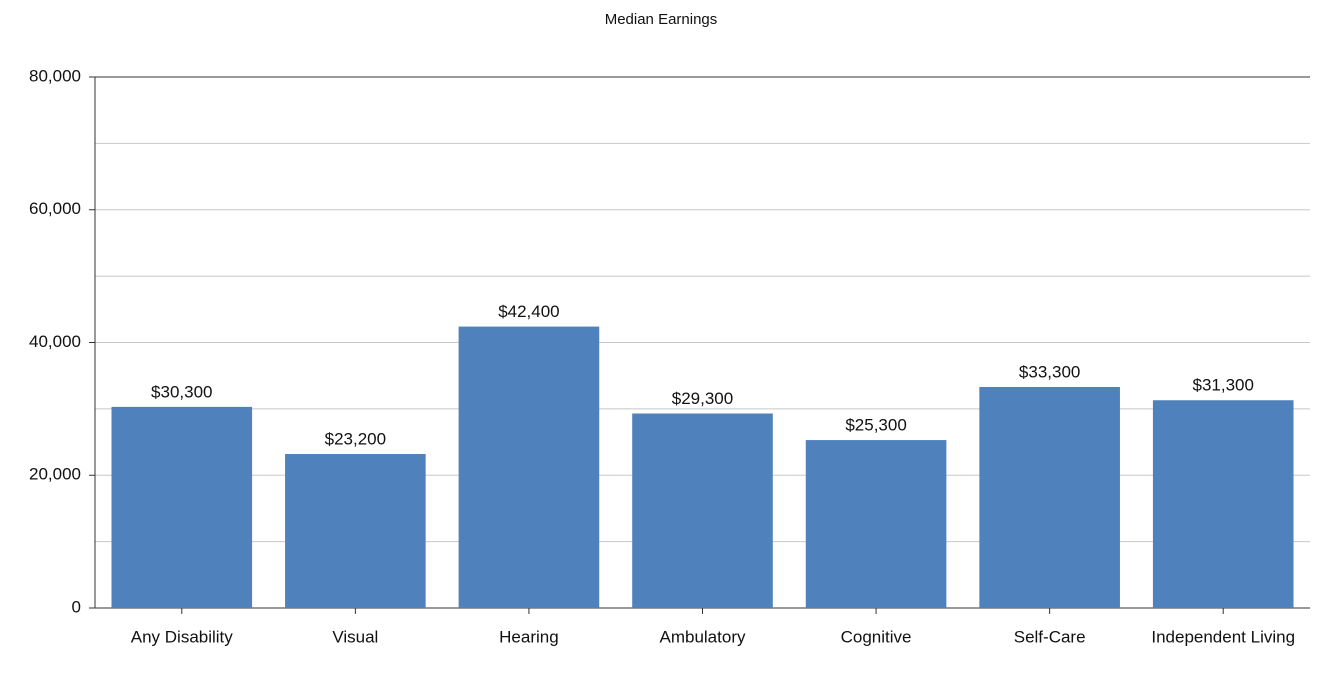  I want to click on y-tick-label: 40,000, so click(55, 341).